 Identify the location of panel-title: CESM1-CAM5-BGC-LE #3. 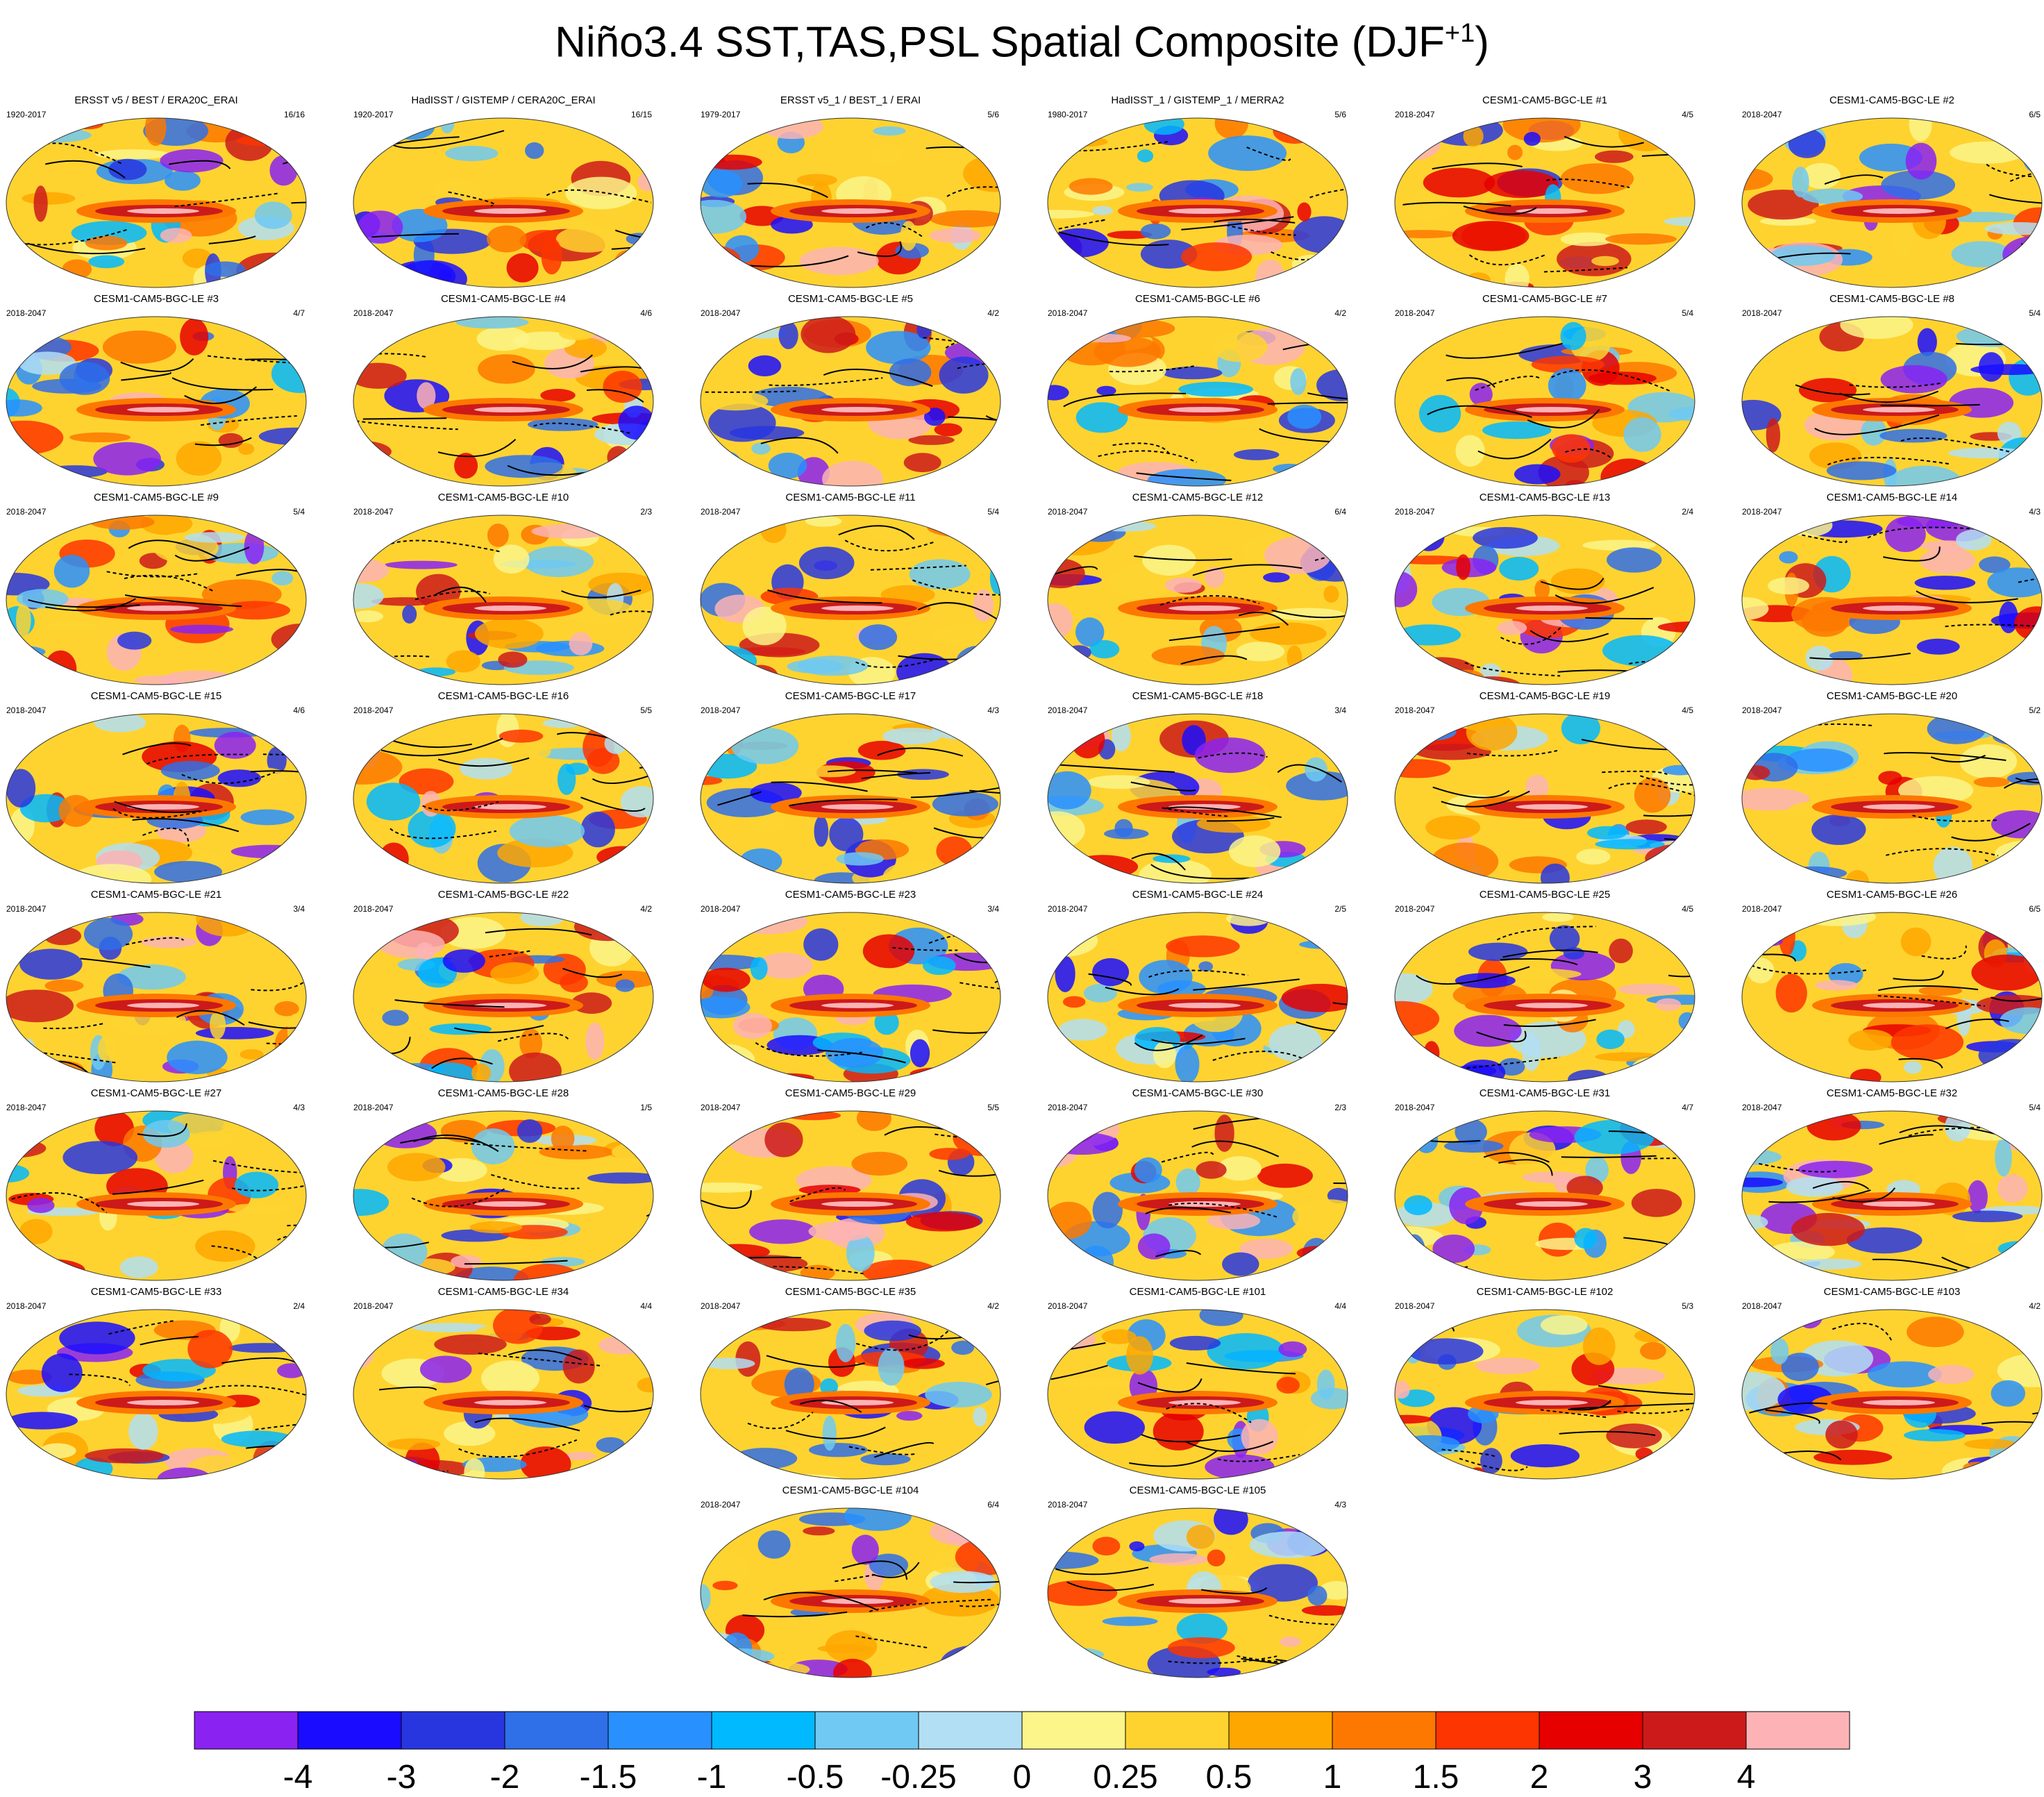
(156, 299).